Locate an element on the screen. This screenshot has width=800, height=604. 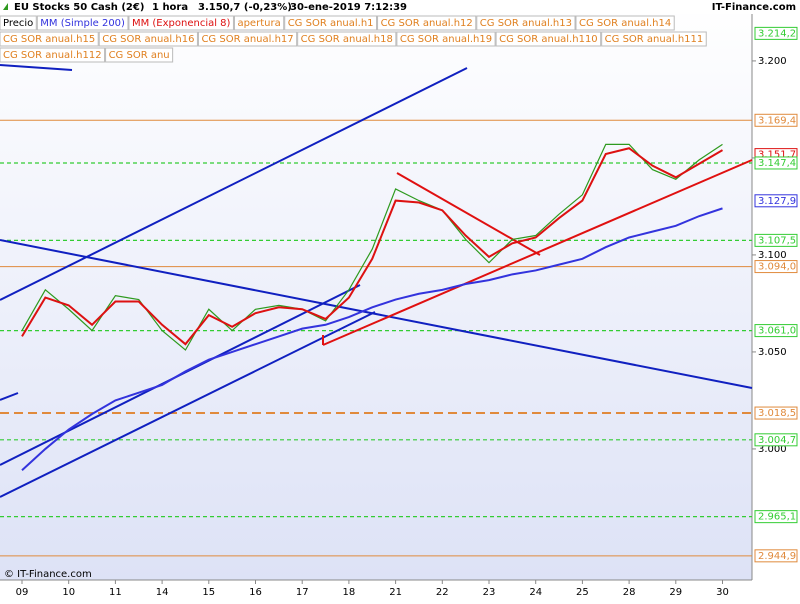
legend-label: CG SOR anual.h14 is located at coordinates (625, 23).